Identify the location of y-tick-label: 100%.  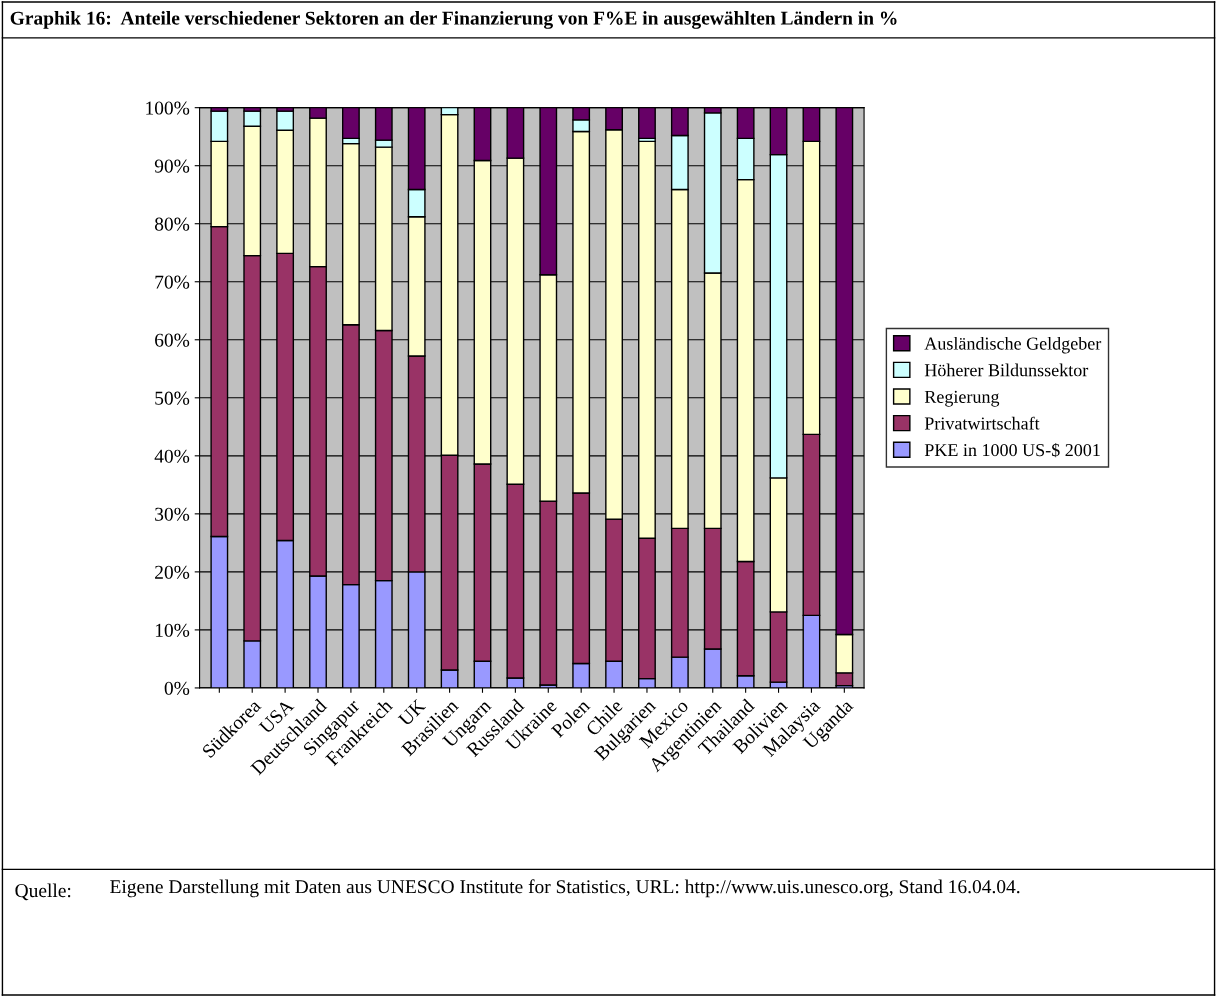
(168, 108).